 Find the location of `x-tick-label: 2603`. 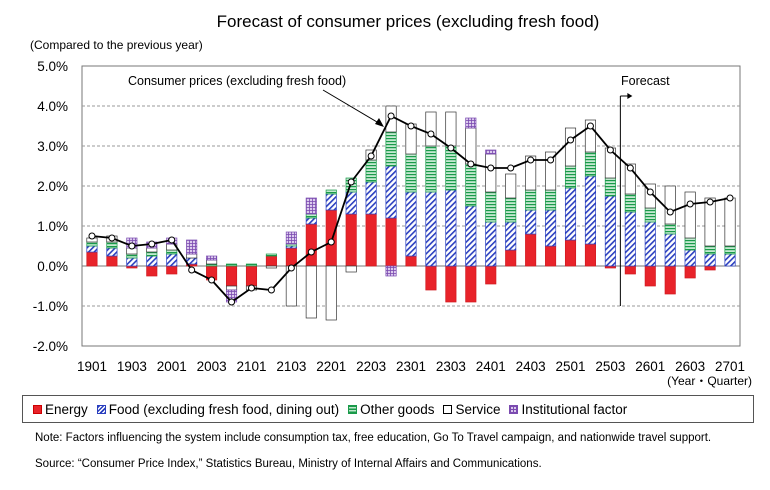

x-tick-label: 2603 is located at coordinates (690, 366).